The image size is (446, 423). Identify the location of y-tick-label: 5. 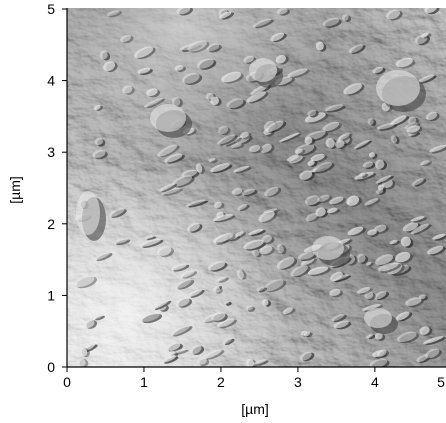
(51, 9).